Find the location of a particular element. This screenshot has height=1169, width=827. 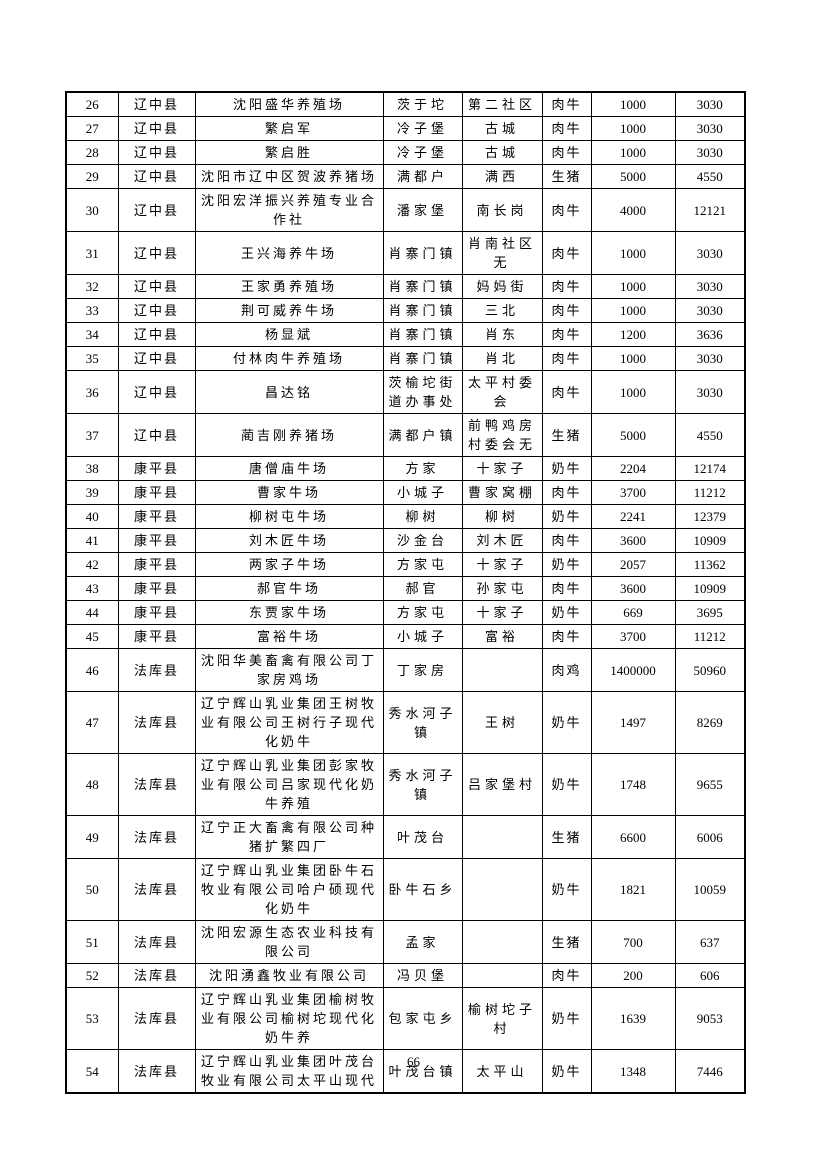

cell-index: 51 is located at coordinates (92, 942).